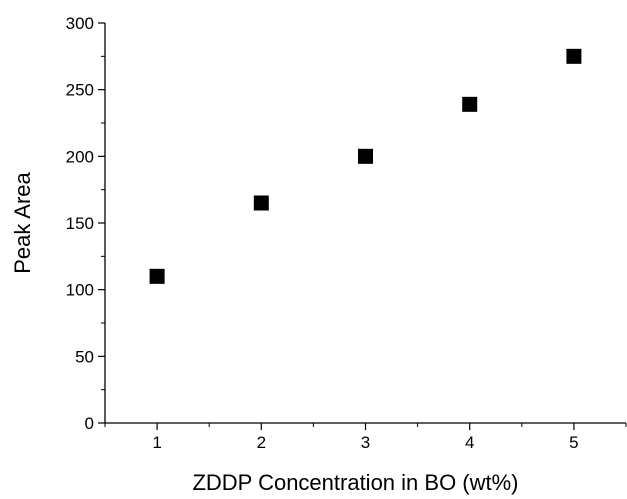 The width and height of the screenshot is (627, 499). I want to click on y-axis-title: Peak Area, so click(22, 222).